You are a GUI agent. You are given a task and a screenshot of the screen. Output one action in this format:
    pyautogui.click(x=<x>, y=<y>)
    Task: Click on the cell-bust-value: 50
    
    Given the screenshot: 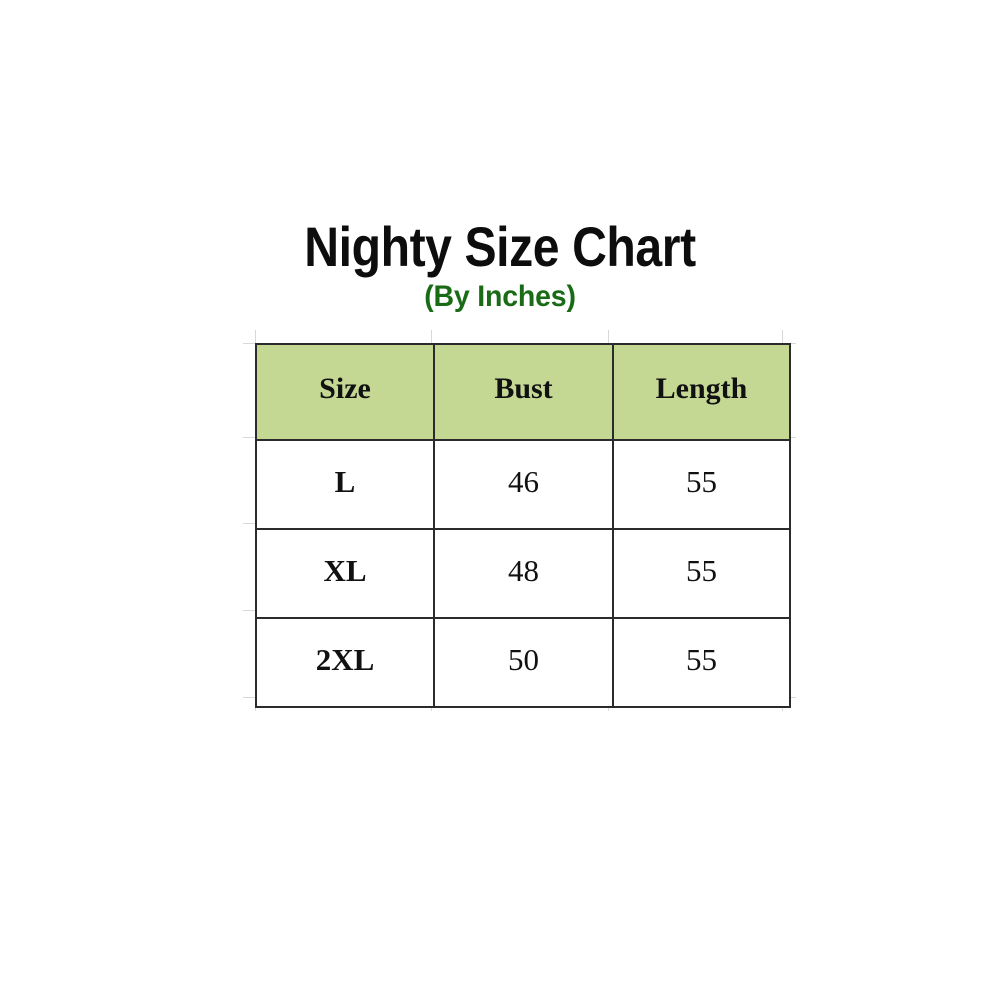 What is the action you would take?
    pyautogui.click(x=523, y=659)
    